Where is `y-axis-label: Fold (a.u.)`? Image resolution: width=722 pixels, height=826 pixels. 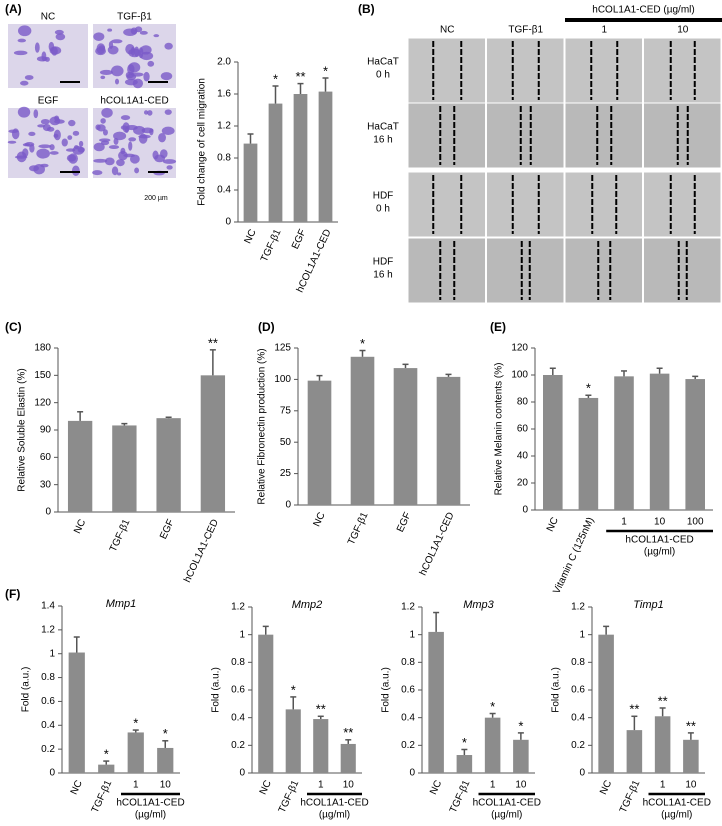
y-axis-label: Fold (a.u.) is located at coordinates (26, 690).